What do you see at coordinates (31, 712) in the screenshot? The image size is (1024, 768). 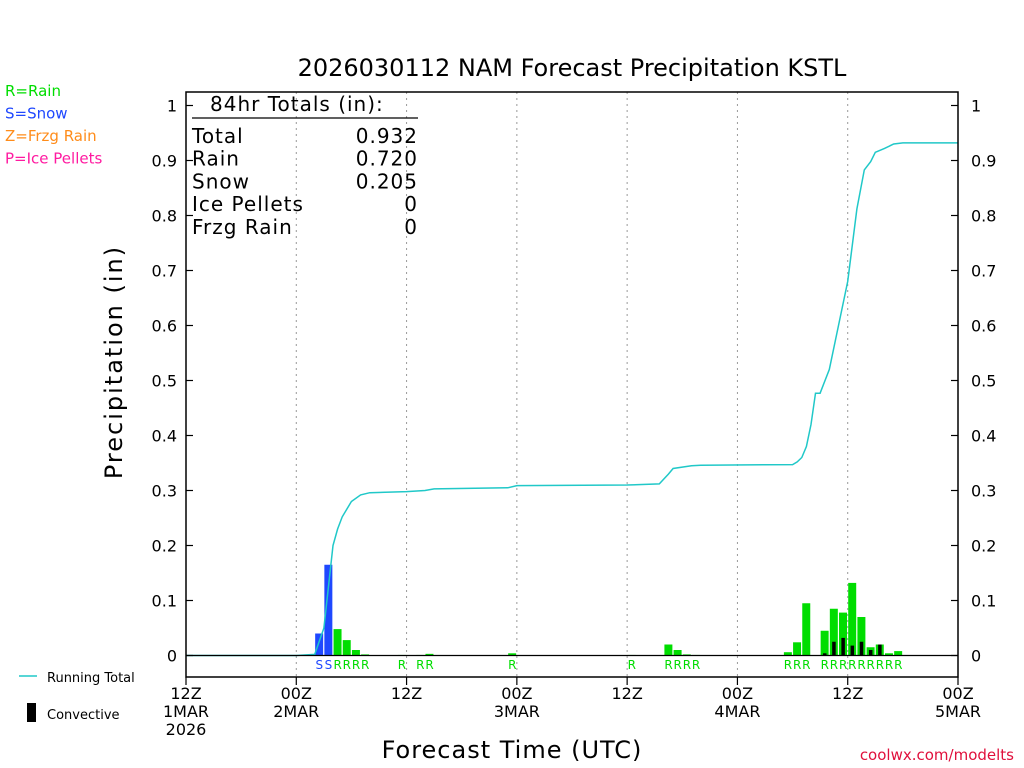 I see `convective-legend-swatch` at bounding box center [31, 712].